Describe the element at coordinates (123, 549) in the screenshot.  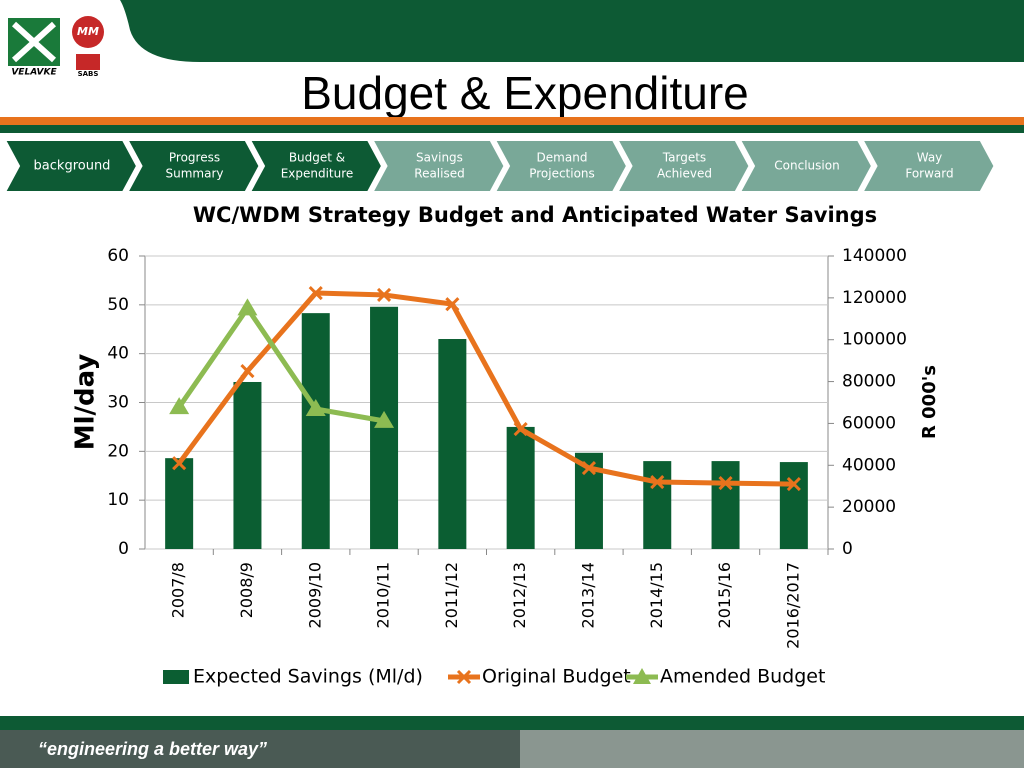
I see `y-tick-label: 0` at that location.